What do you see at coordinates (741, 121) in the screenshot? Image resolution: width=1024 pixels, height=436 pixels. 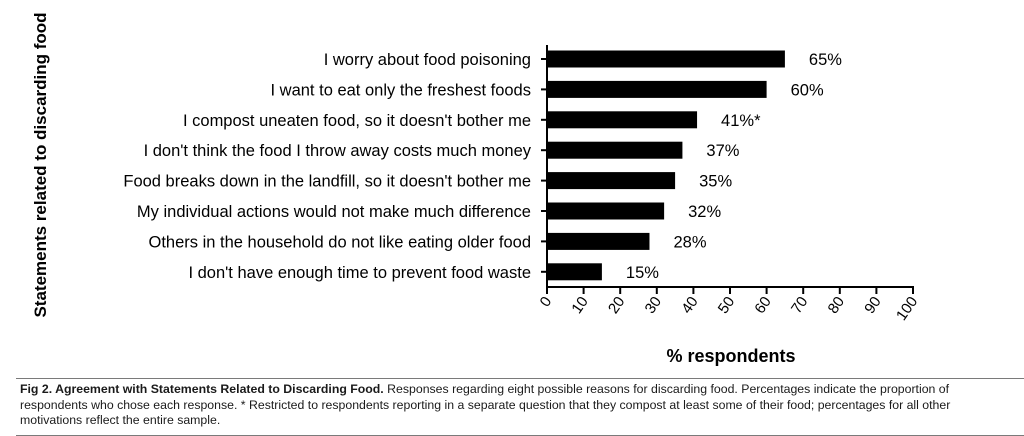 I see `data-label: 41%*` at bounding box center [741, 121].